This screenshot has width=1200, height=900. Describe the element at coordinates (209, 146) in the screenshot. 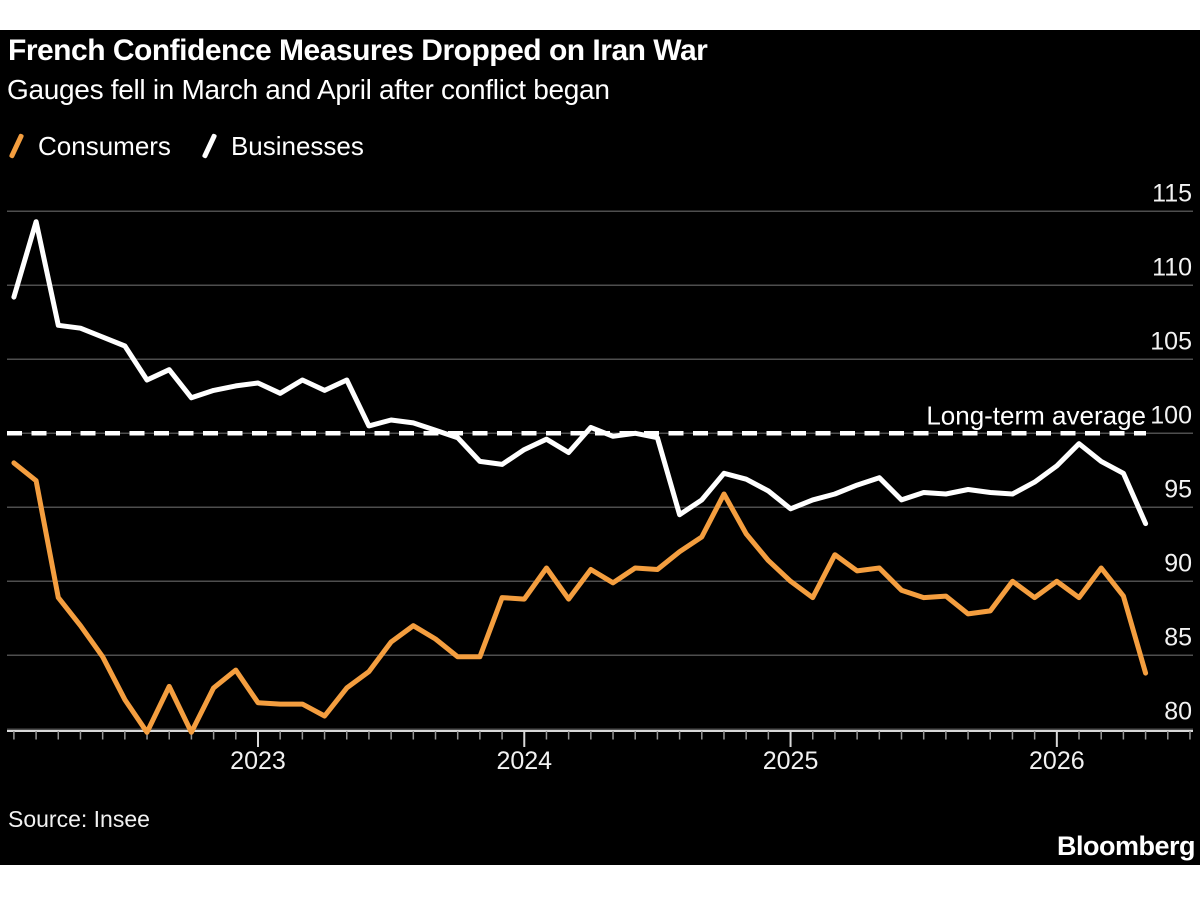

I see `businesses-line-icon` at that location.